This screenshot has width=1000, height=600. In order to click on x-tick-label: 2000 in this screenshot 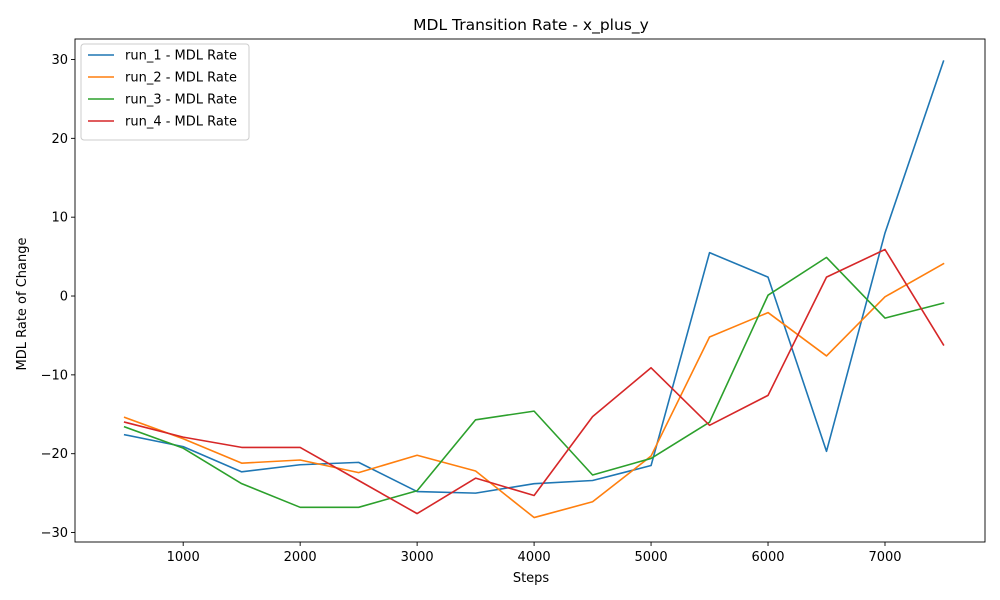, I will do `click(300, 557)`.